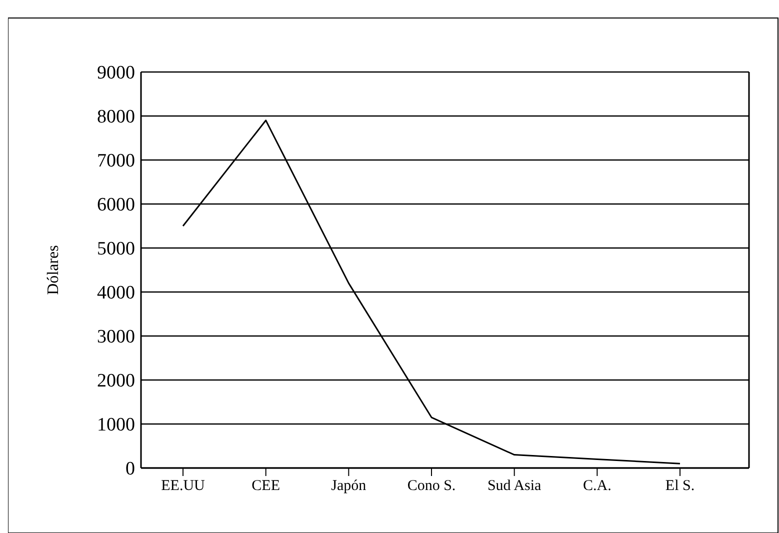 The width and height of the screenshot is (779, 533). What do you see at coordinates (116, 117) in the screenshot?
I see `y-tick-label: 8000` at bounding box center [116, 117].